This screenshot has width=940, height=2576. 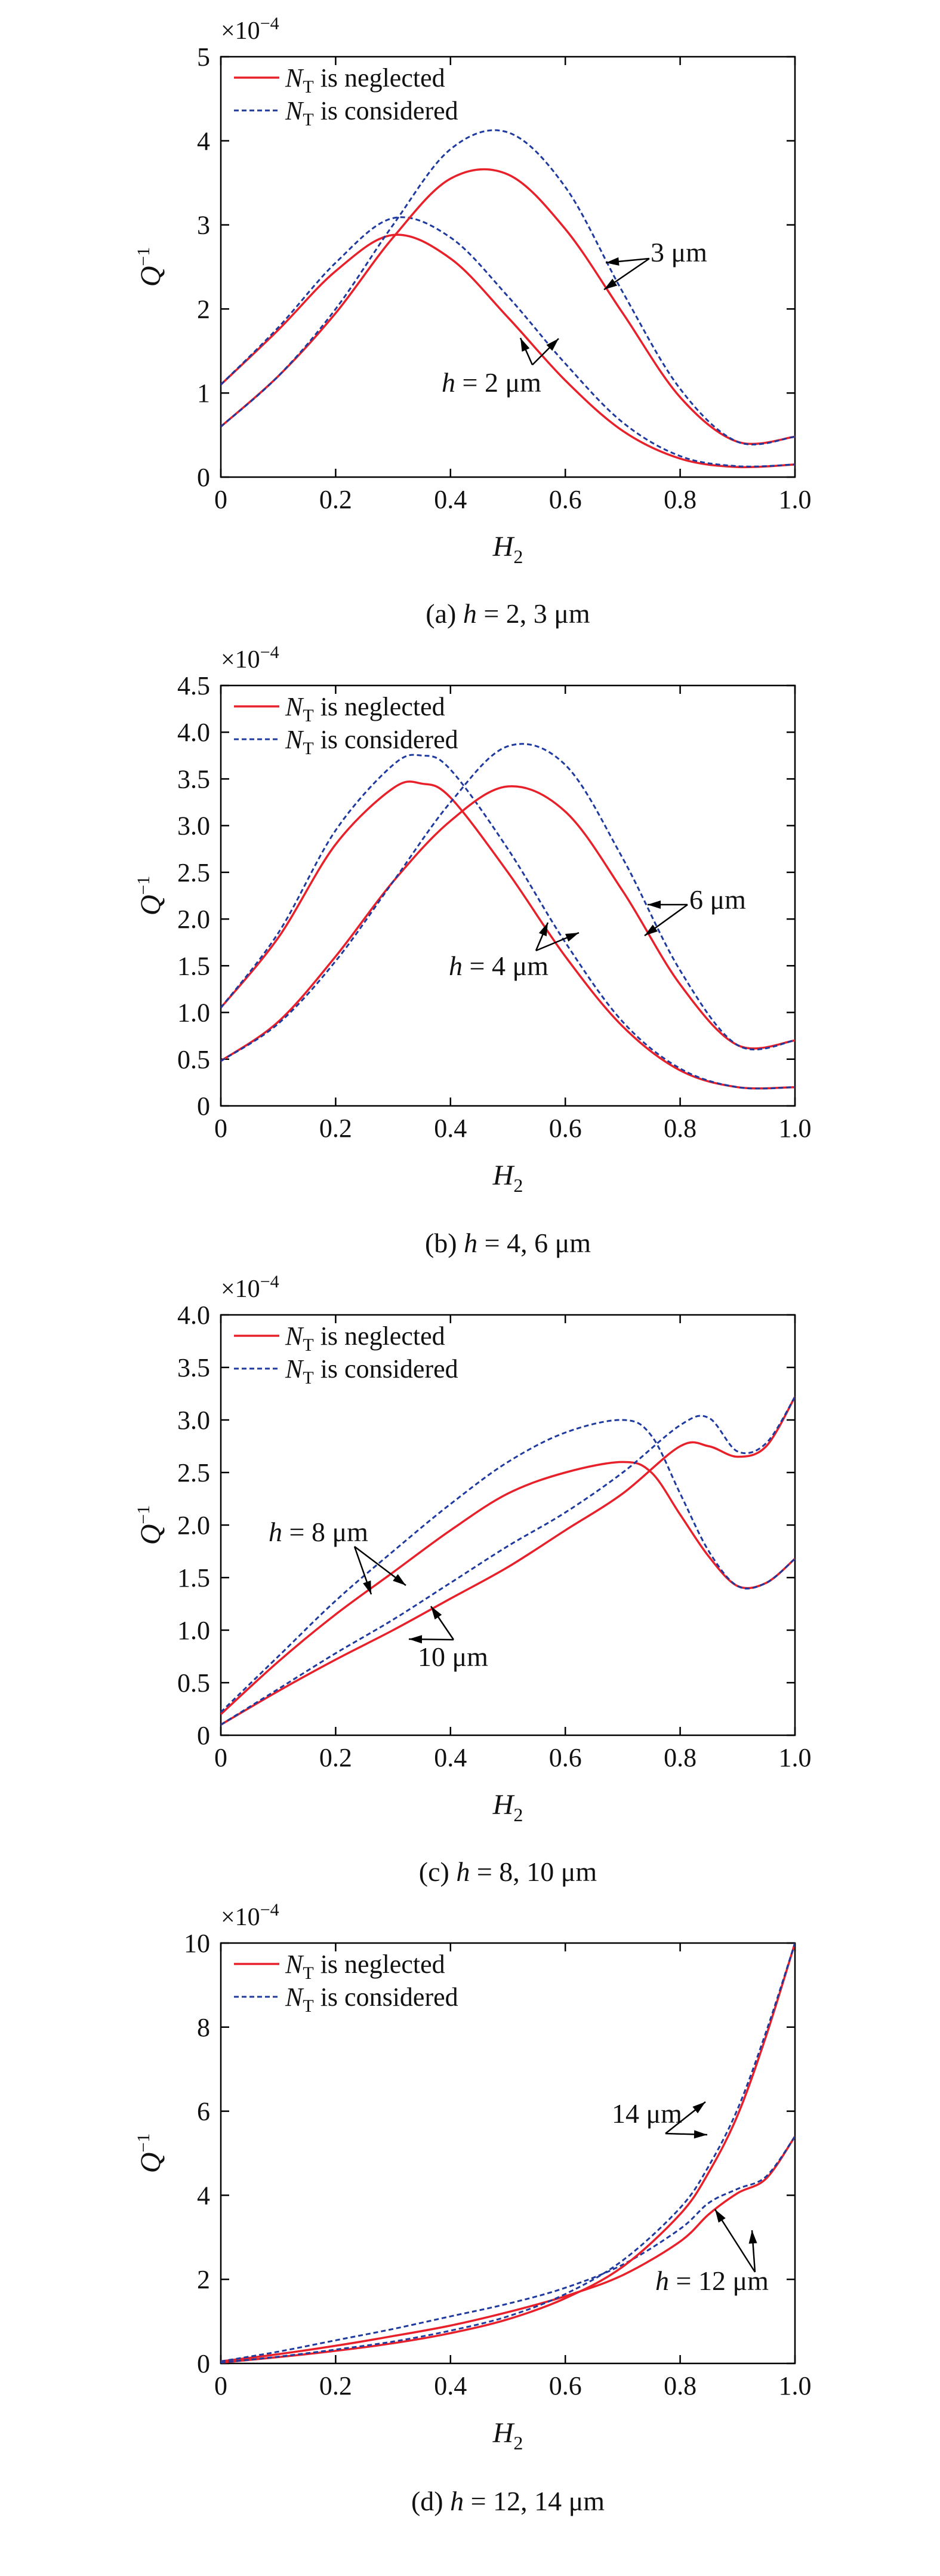 What do you see at coordinates (367, 1587) in the screenshot?
I see `annotation-arrow-3-1-head` at bounding box center [367, 1587].